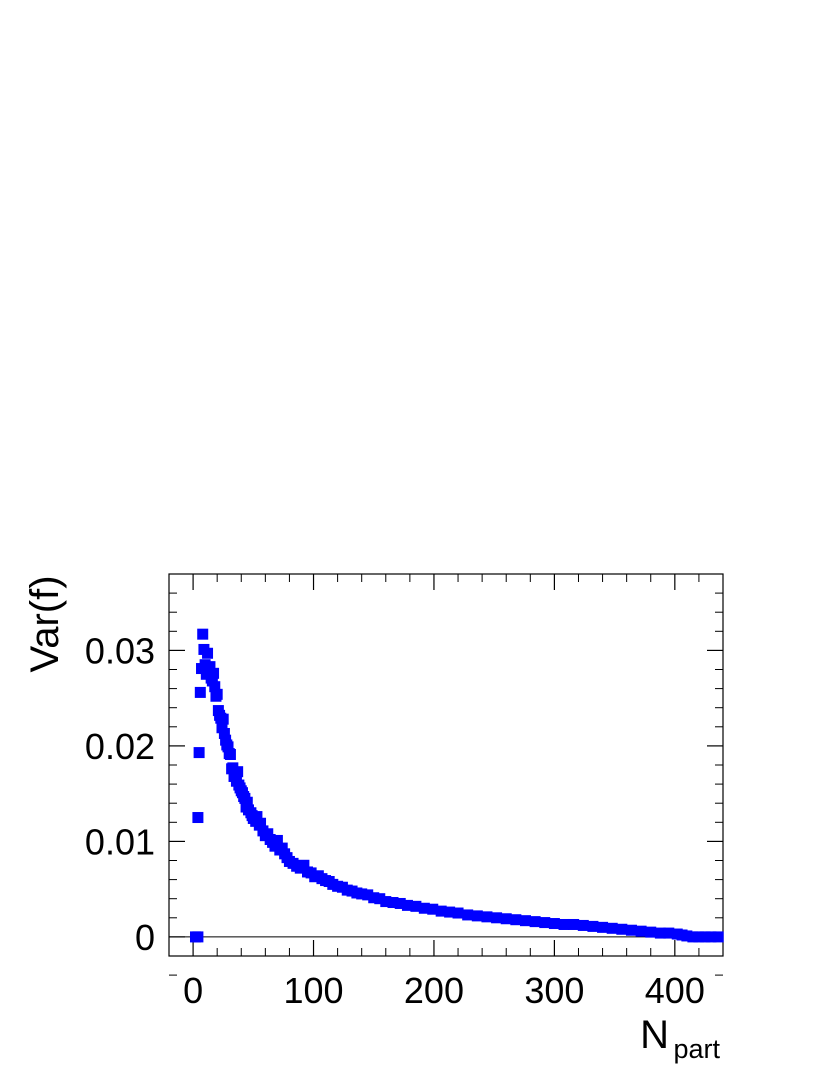  Describe the element at coordinates (120, 650) in the screenshot. I see `y-tick-label: 0.03` at that location.